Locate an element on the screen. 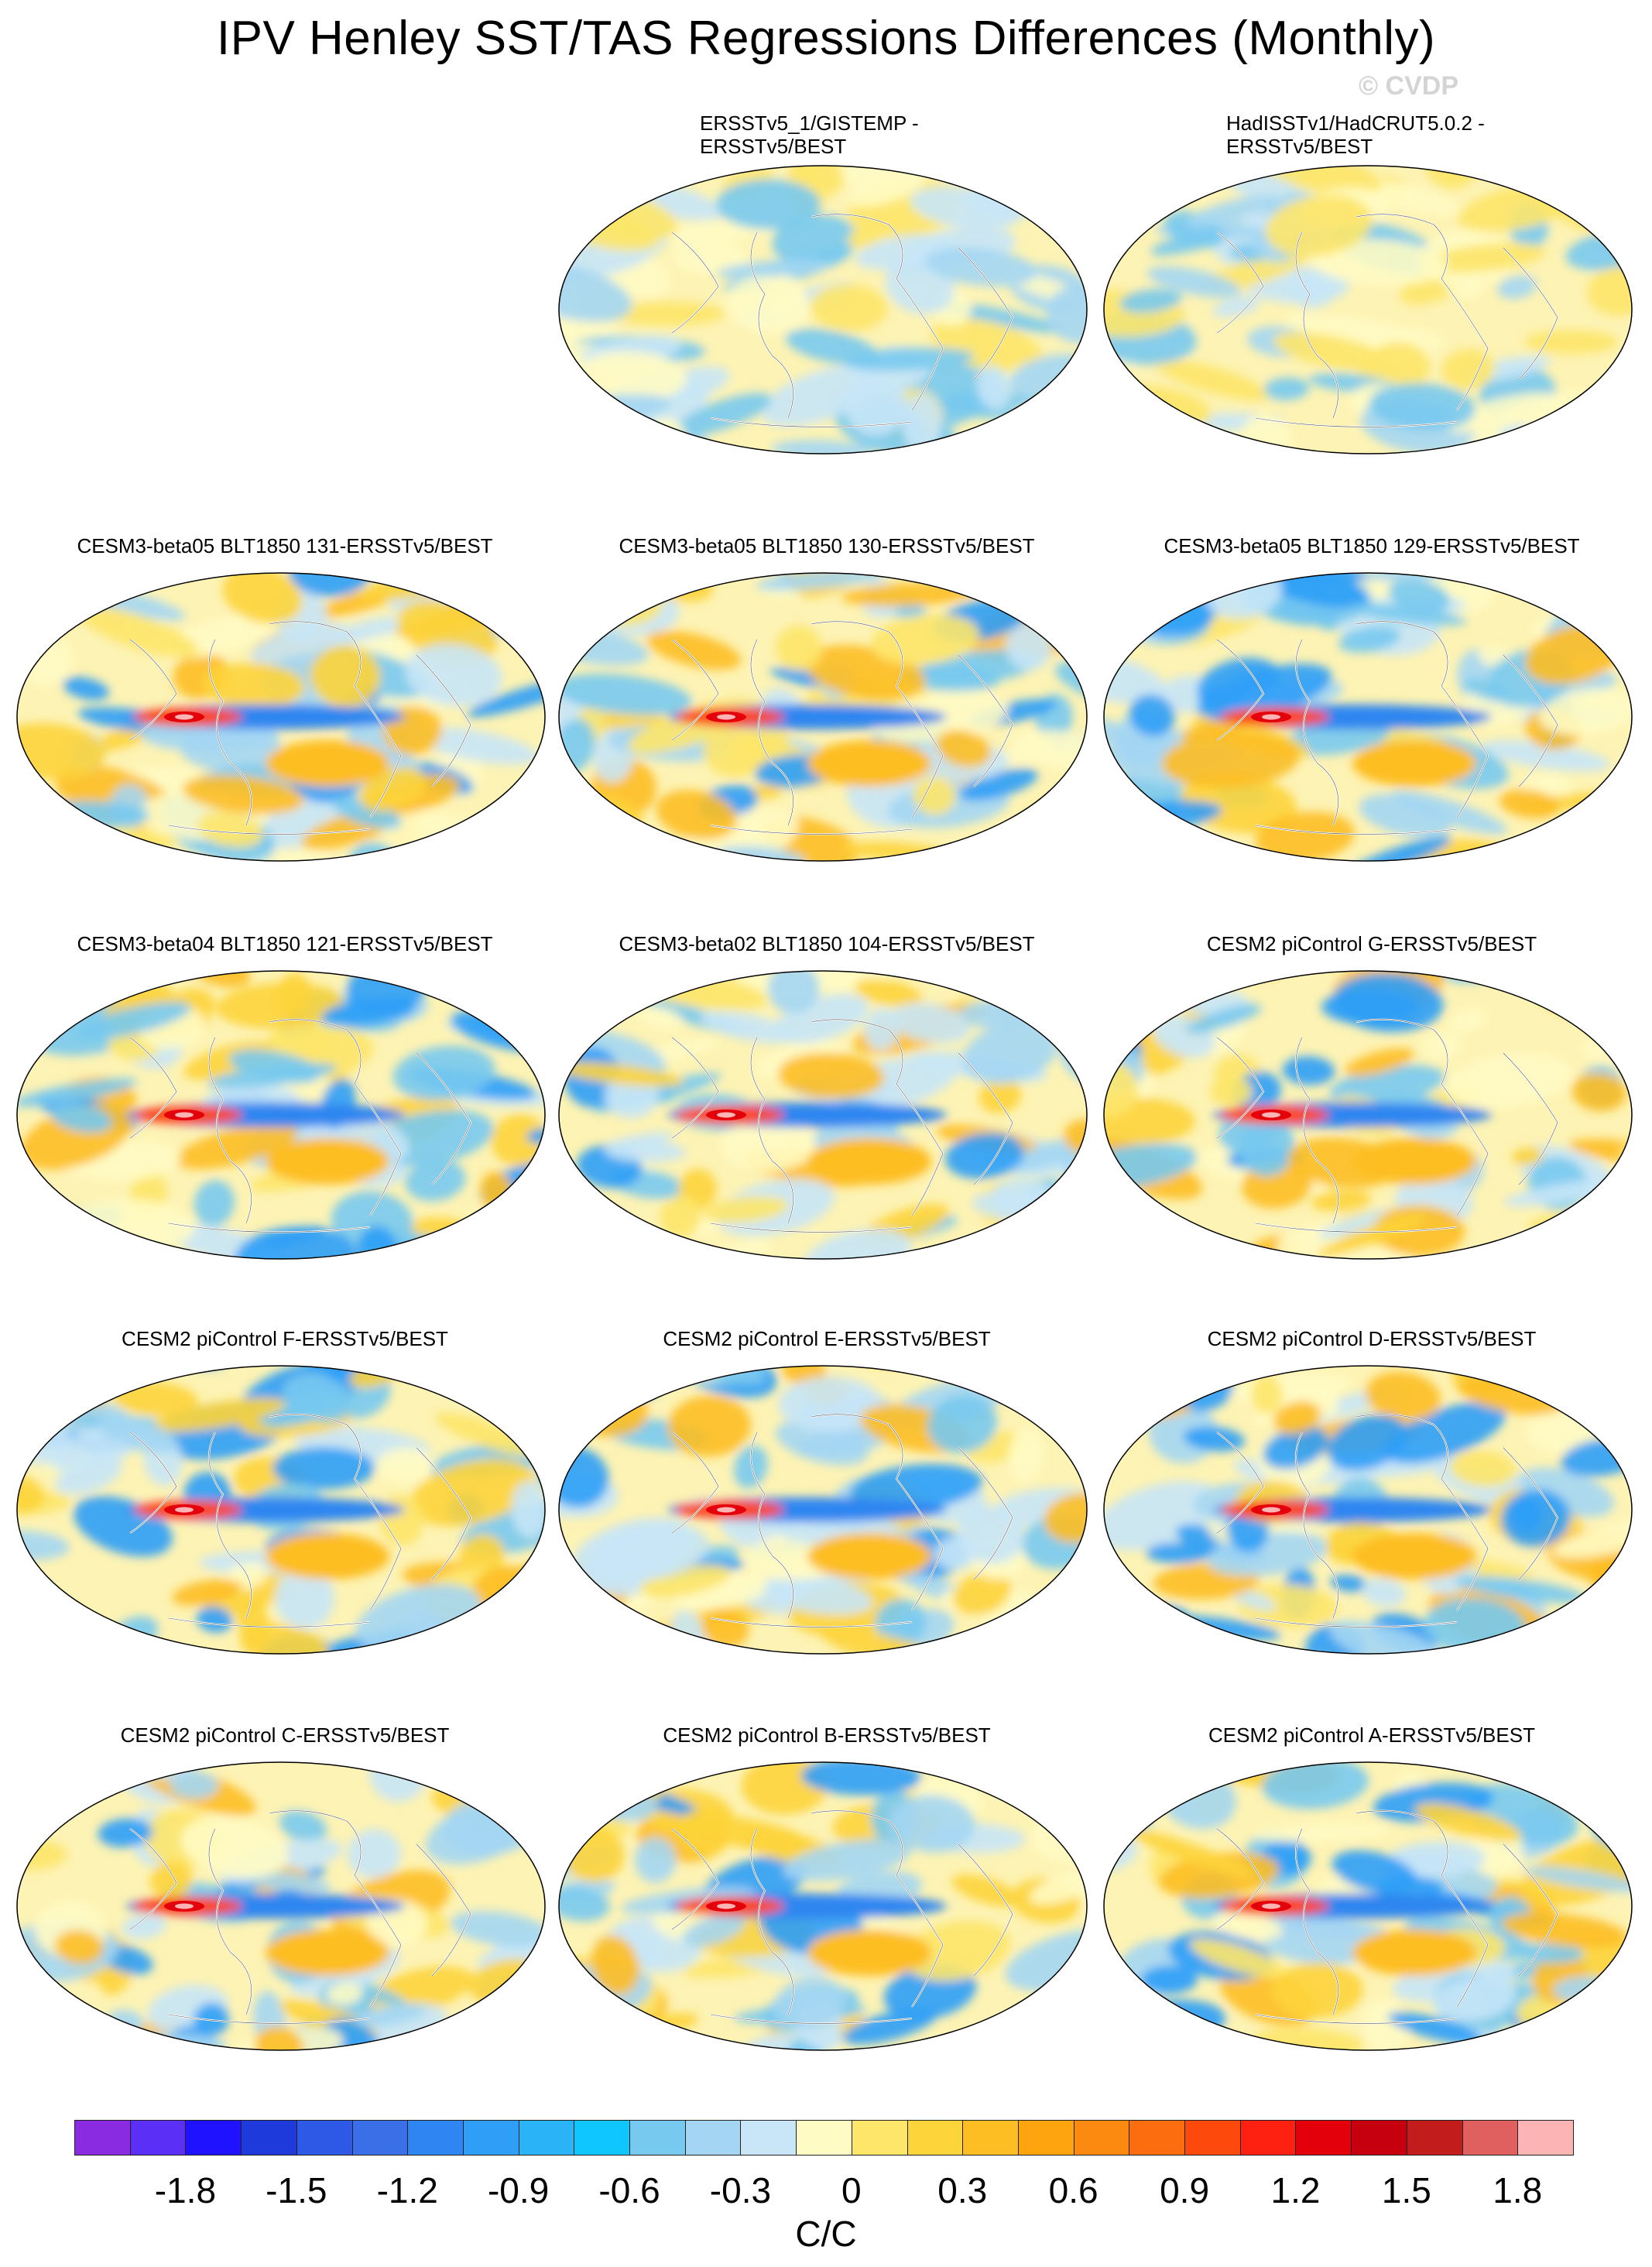 This screenshot has width=1652, height=2267. panel-title: CESM2 piControl C-ERSSTv5/BEST is located at coordinates (285, 1735).